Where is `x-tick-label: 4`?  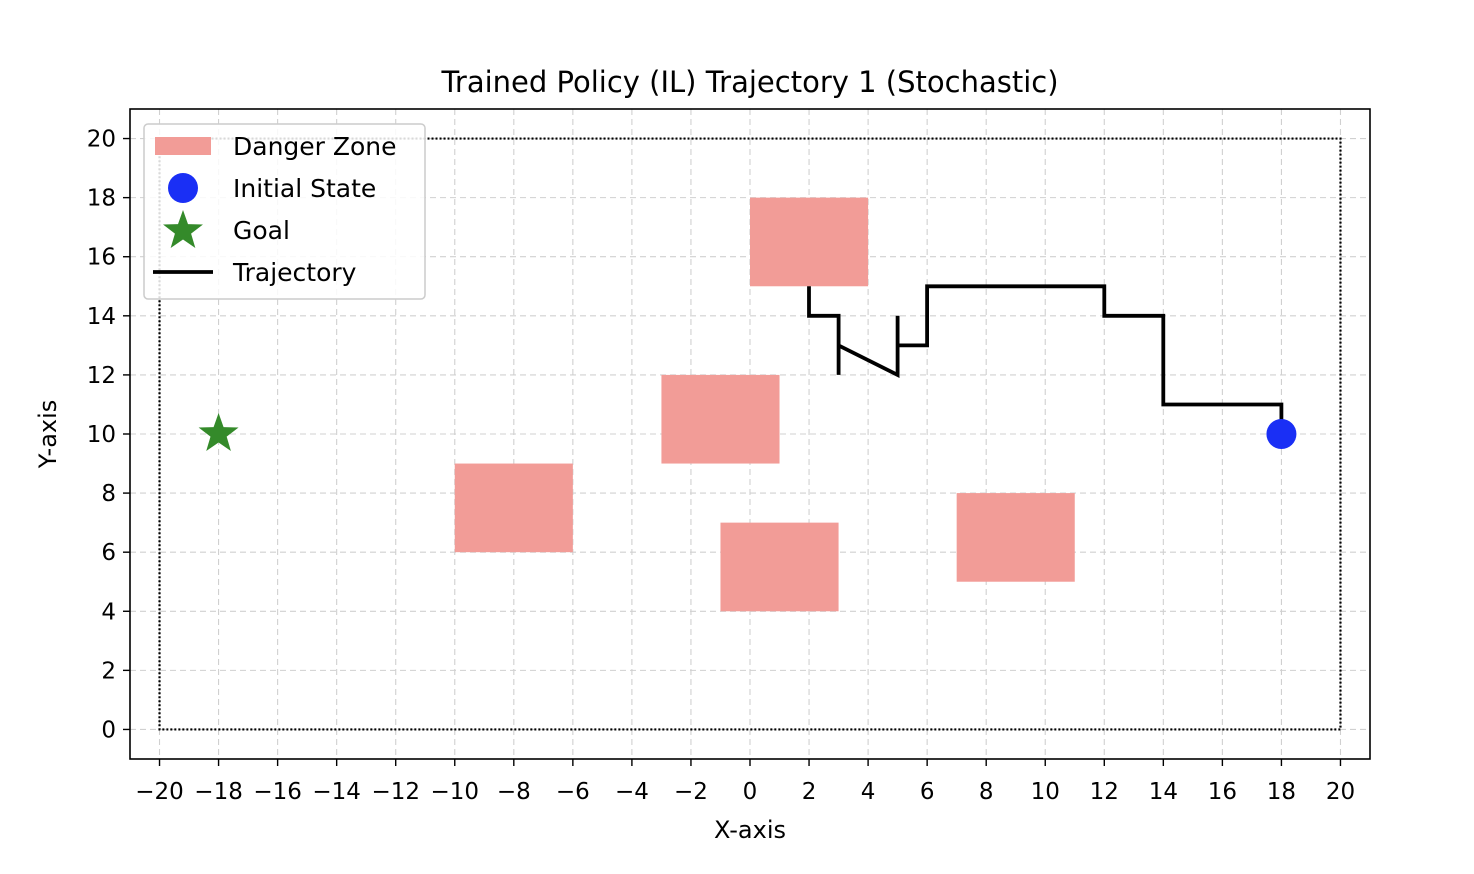 x-tick-label: 4 is located at coordinates (868, 792).